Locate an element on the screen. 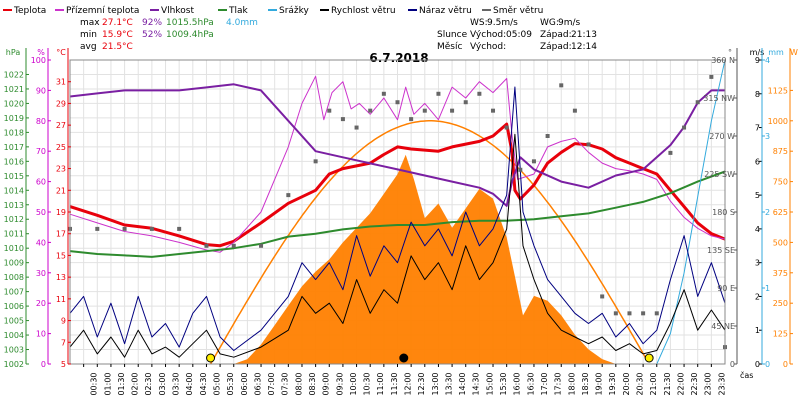 This screenshot has width=800, height=400. axis-tick-label: 25 is located at coordinates (61, 147).